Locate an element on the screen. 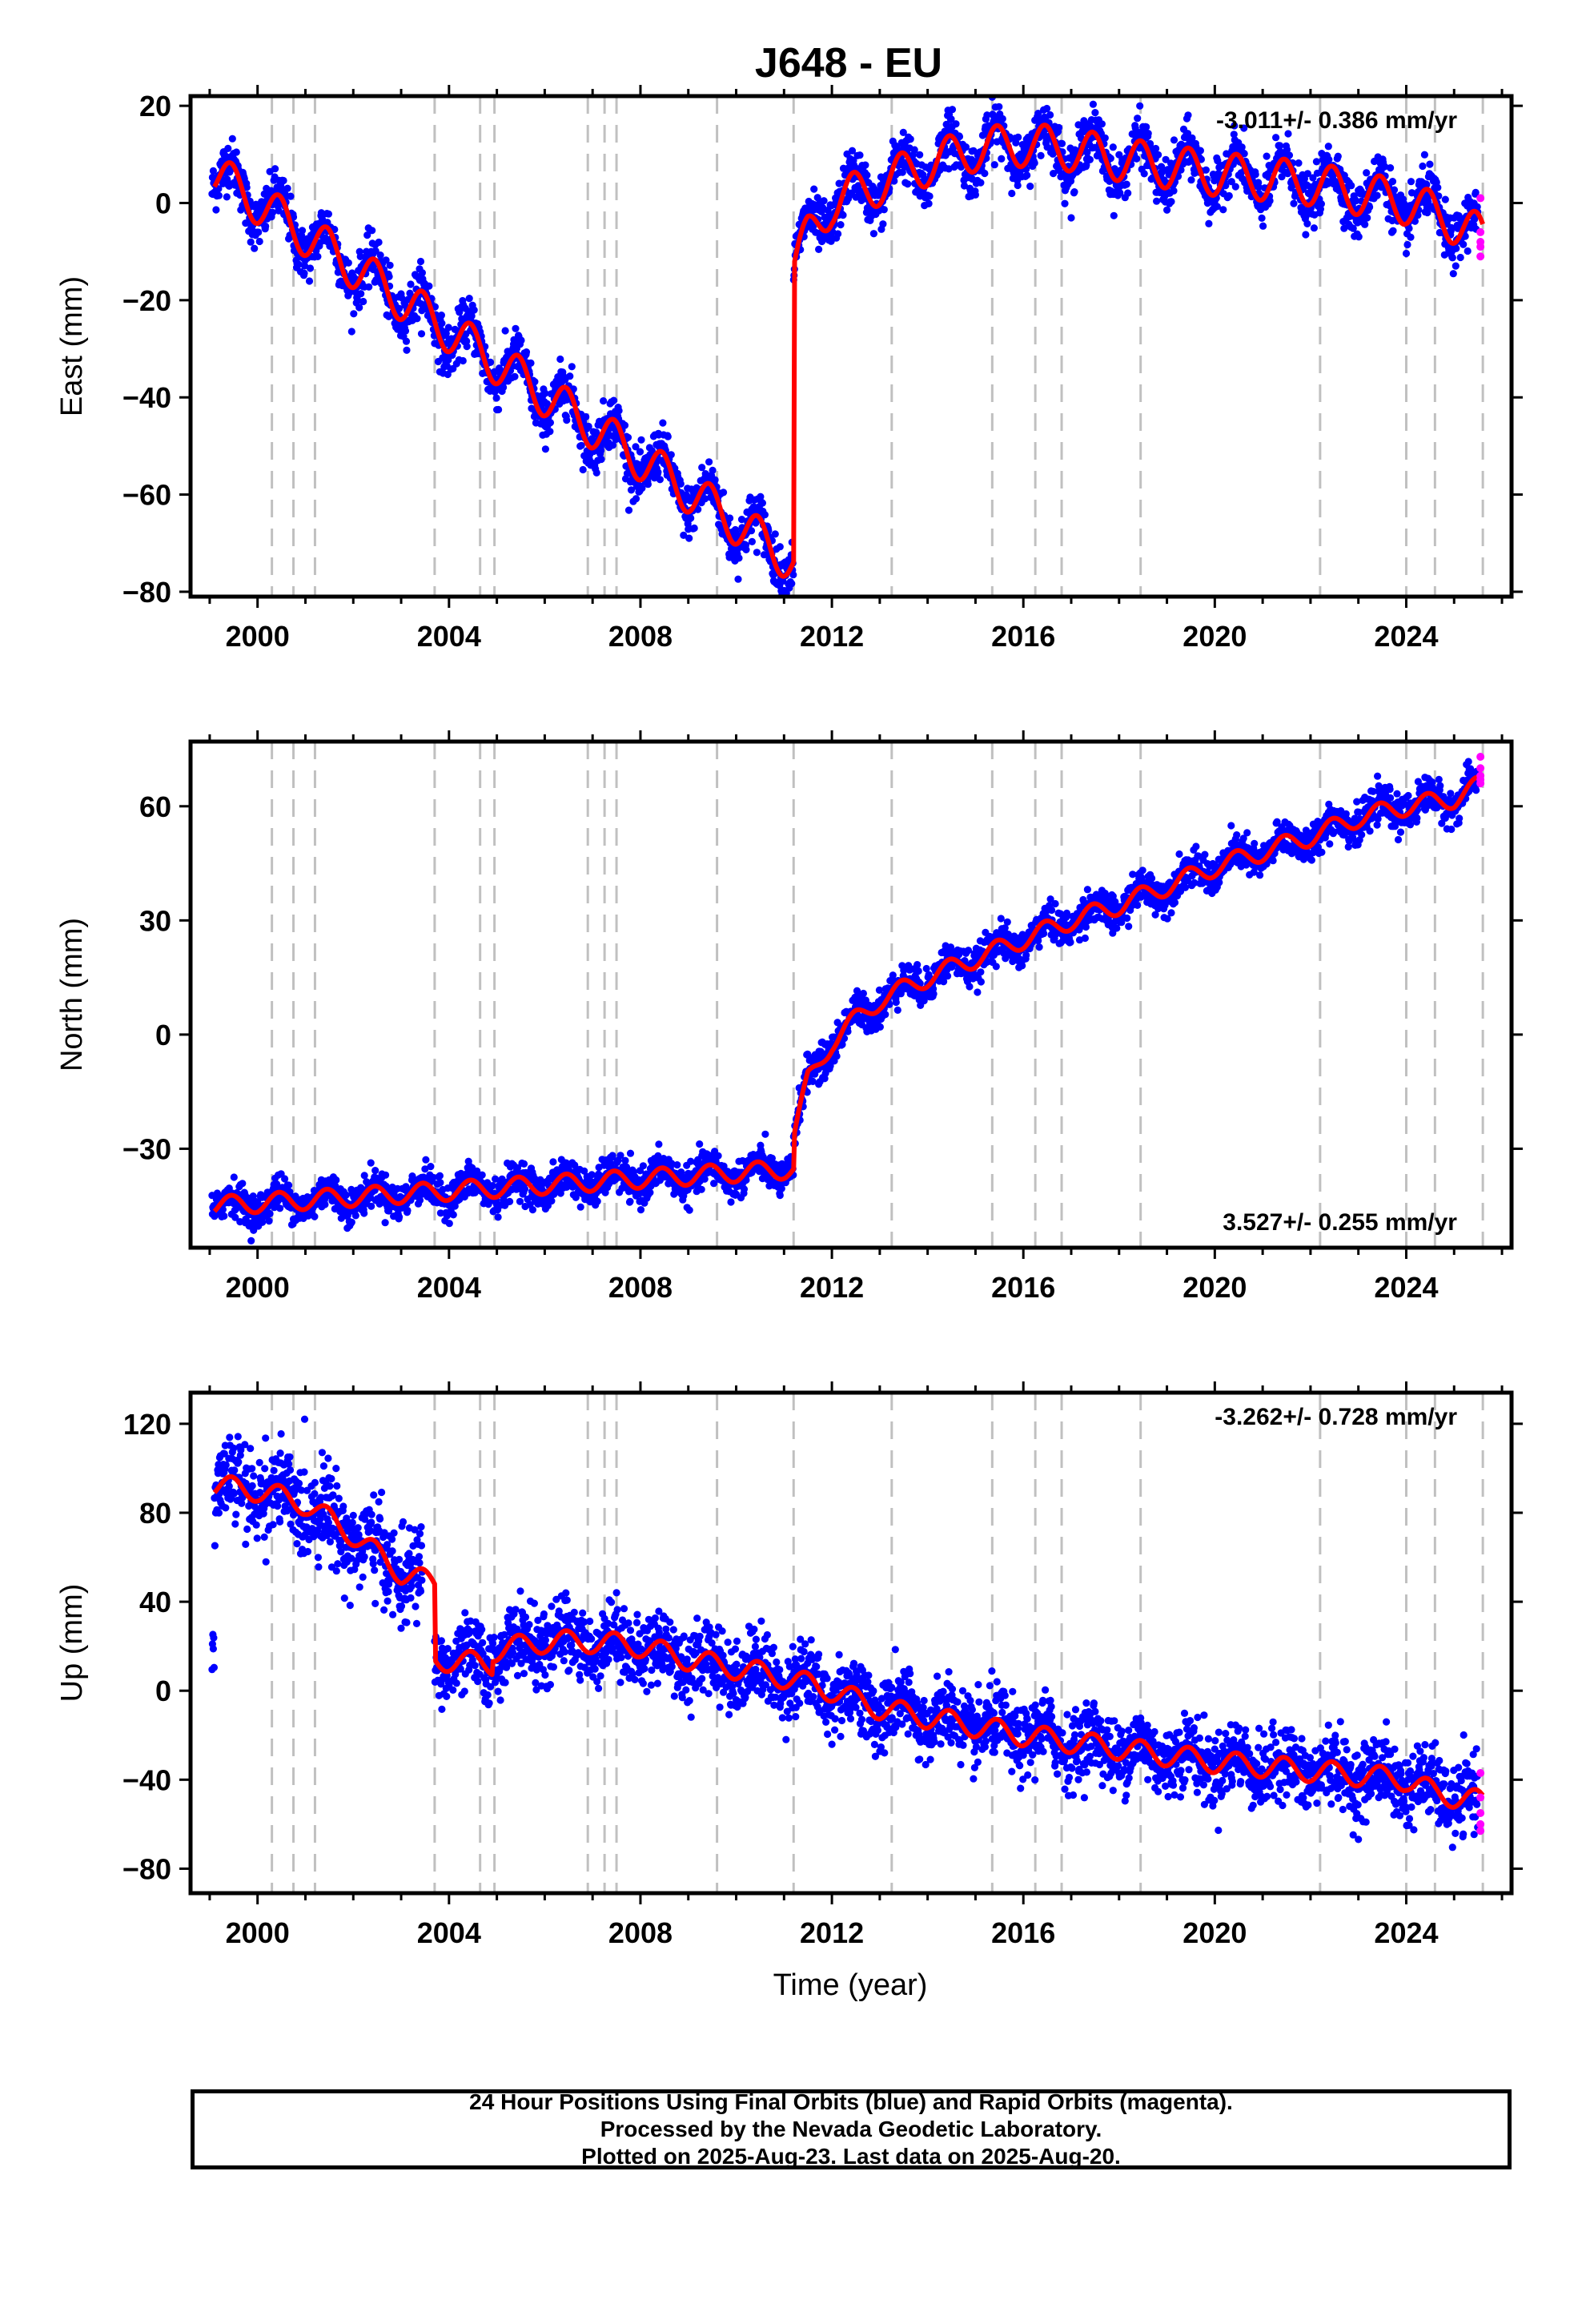 The width and height of the screenshot is (1582, 2324). up-x-tick-label: 2012 is located at coordinates (832, 1932).